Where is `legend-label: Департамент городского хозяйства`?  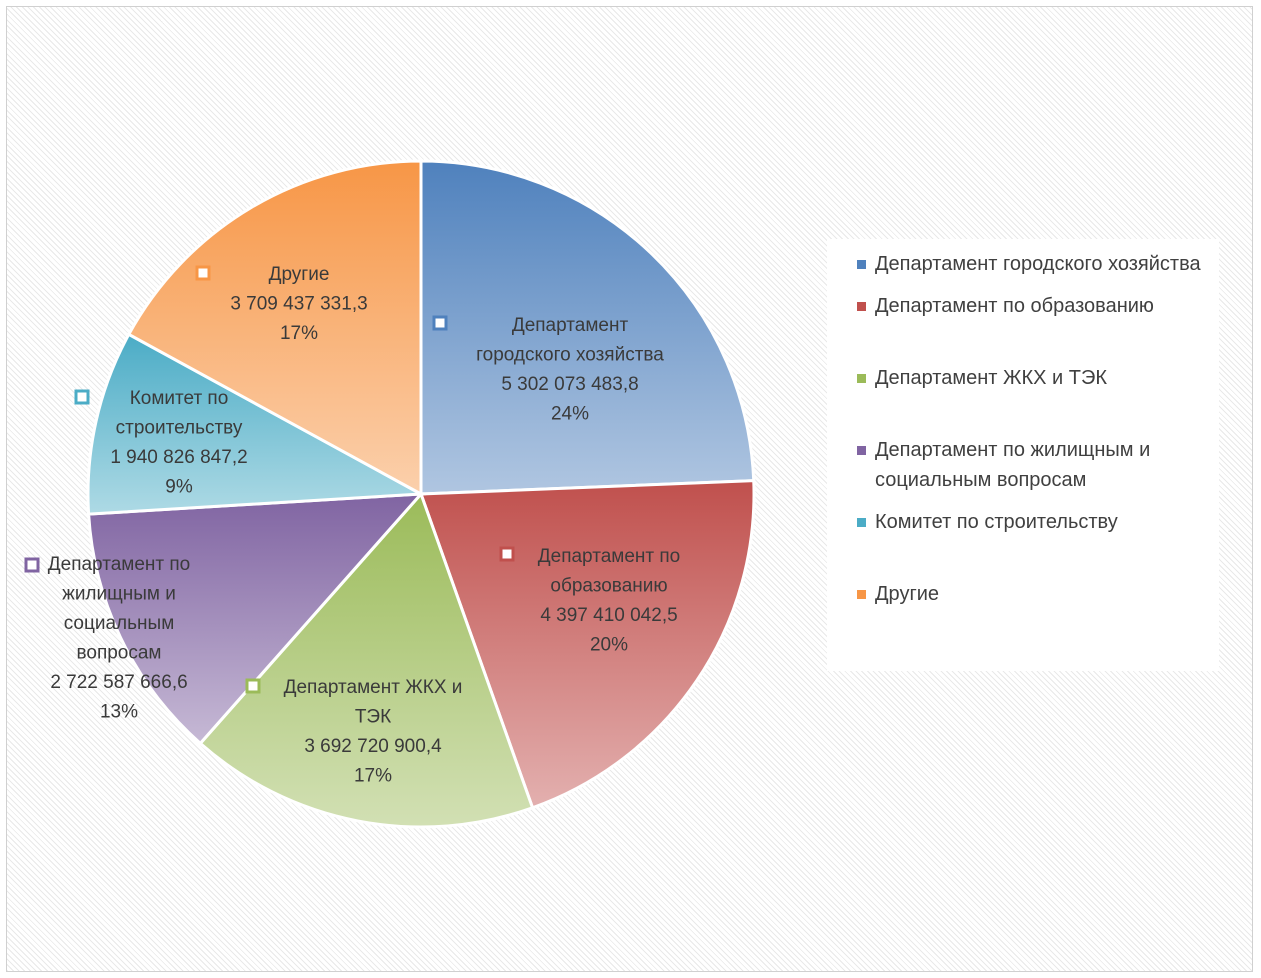 legend-label: Департамент городского хозяйства is located at coordinates (1038, 264).